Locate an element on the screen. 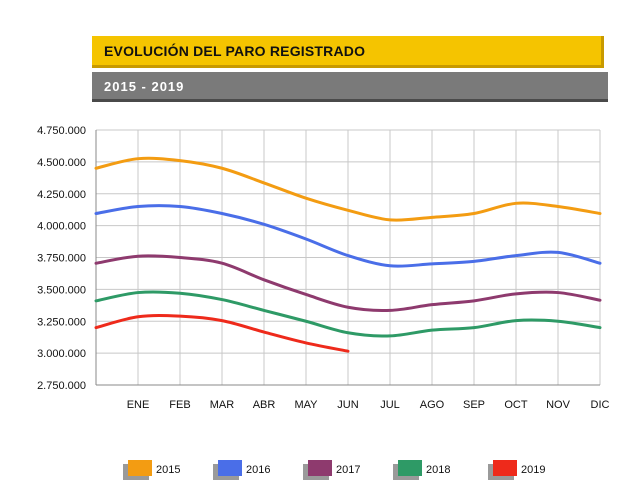 This screenshot has height=501, width=630. legend-swatch-2018 is located at coordinates (410, 468).